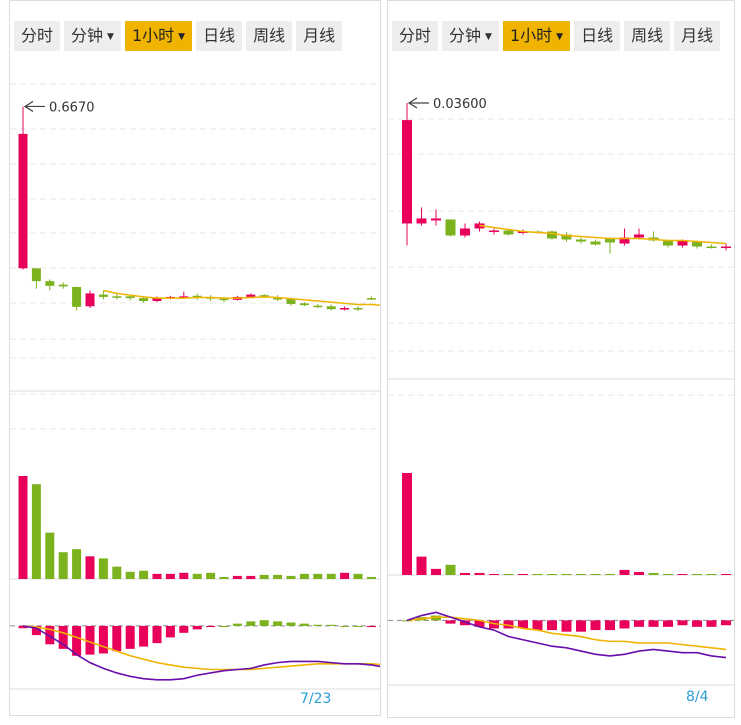  Describe the element at coordinates (201, 648) in the screenshot. I see `macd-dea-line` at that location.